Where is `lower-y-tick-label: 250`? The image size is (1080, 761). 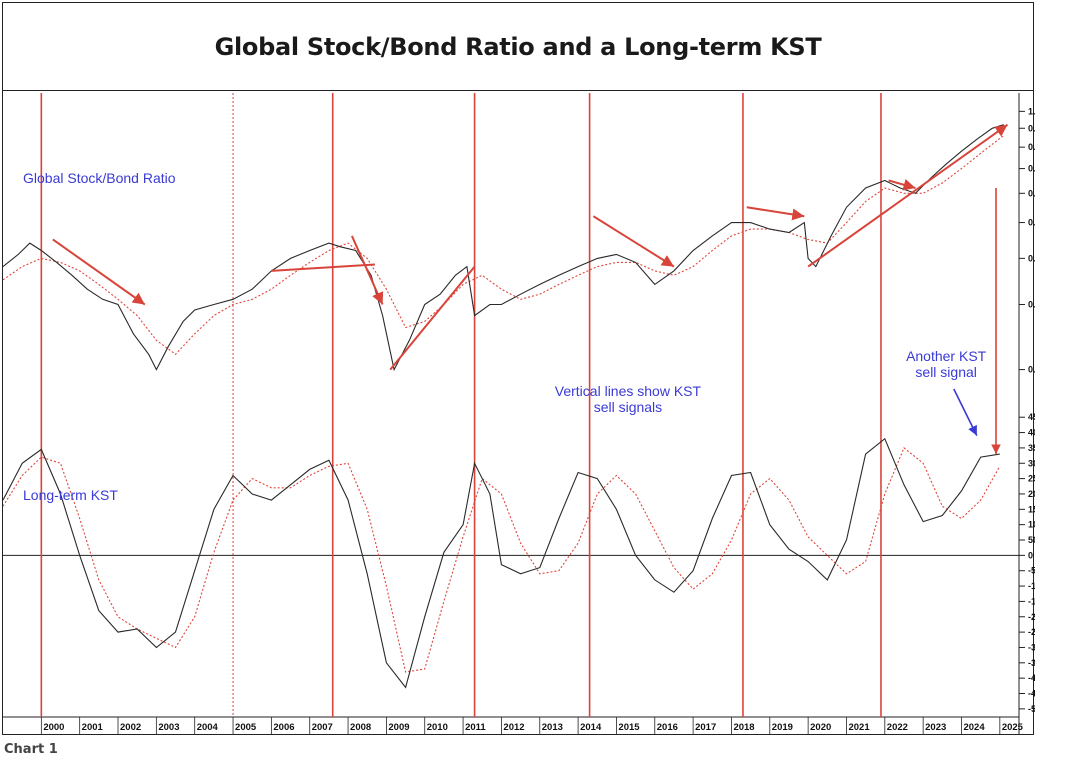 lower-y-tick-label: 250 is located at coordinates (1031, 479).